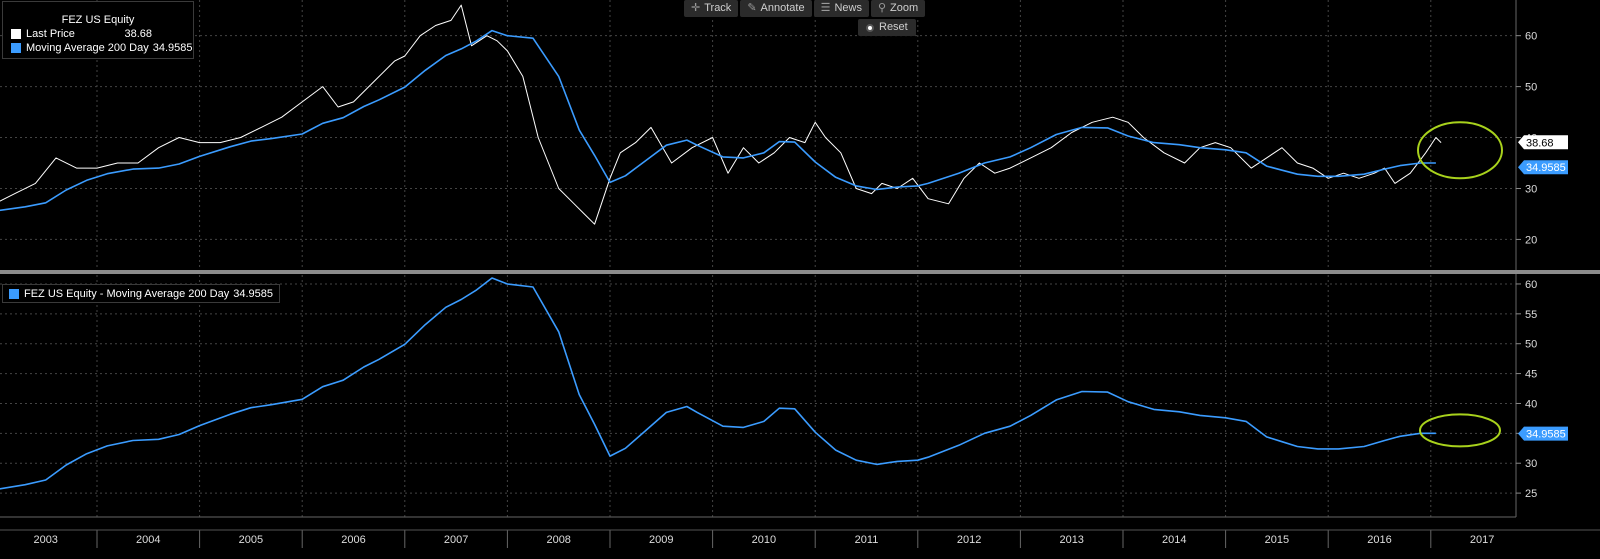  I want to click on chart-toolbar: ✛ Track ✎ Annotate ☰ News ⚲ Zoom, so click(805, 8).